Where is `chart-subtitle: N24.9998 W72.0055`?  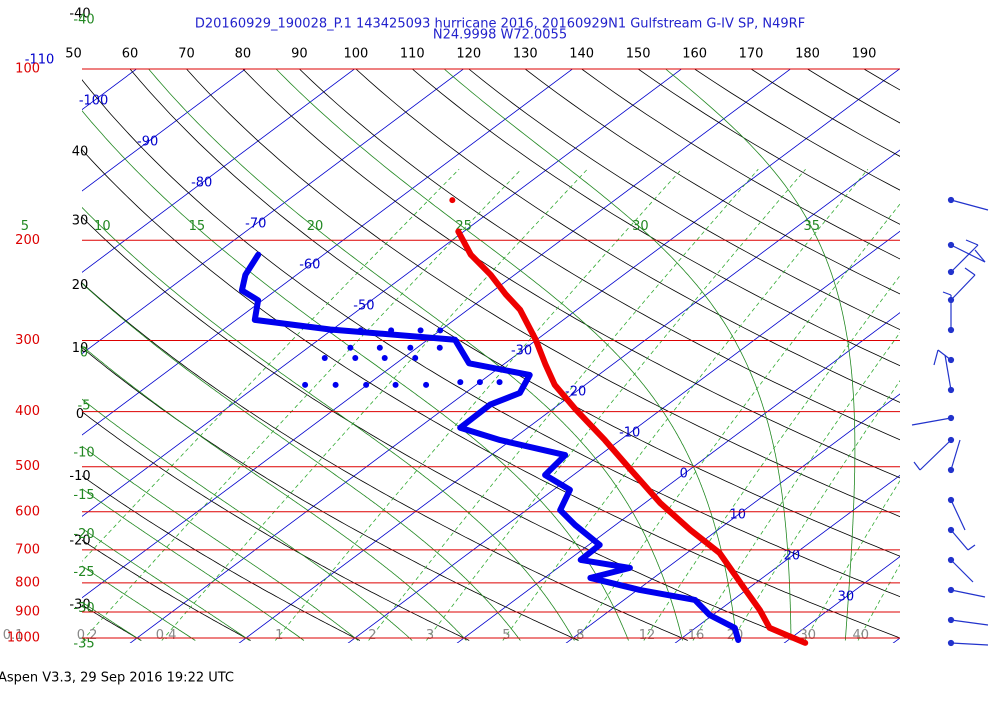 chart-subtitle: N24.9998 W72.0055 is located at coordinates (500, 35).